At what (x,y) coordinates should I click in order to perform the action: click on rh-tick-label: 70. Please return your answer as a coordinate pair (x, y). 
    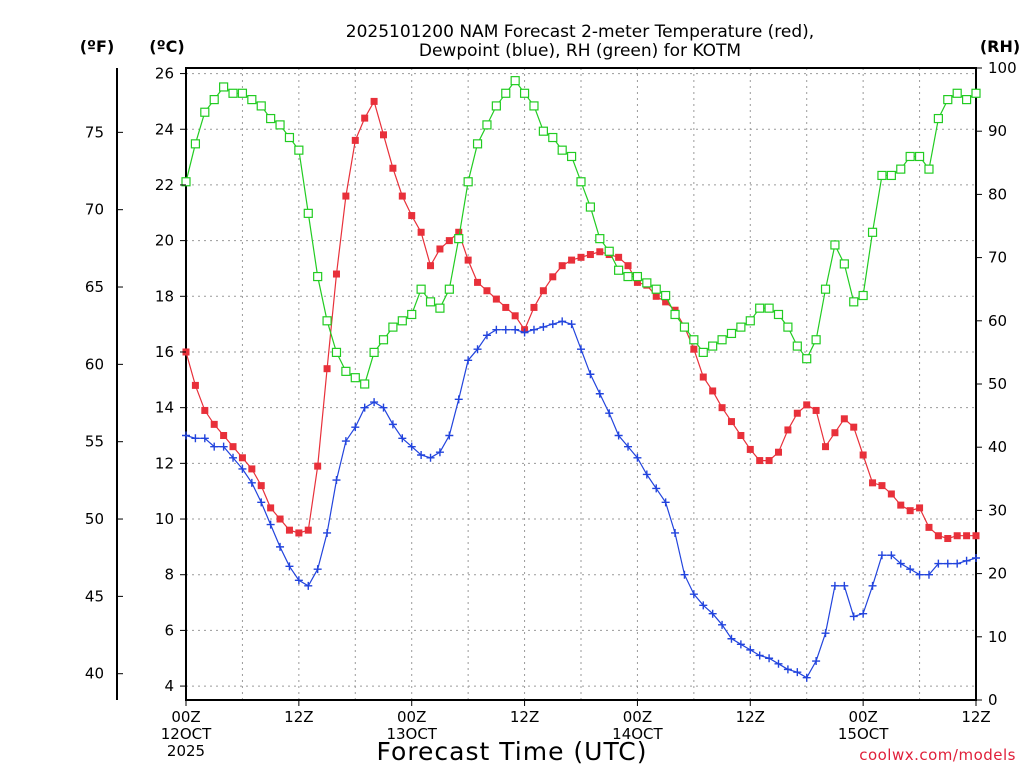
    Looking at the image, I should click on (997, 258).